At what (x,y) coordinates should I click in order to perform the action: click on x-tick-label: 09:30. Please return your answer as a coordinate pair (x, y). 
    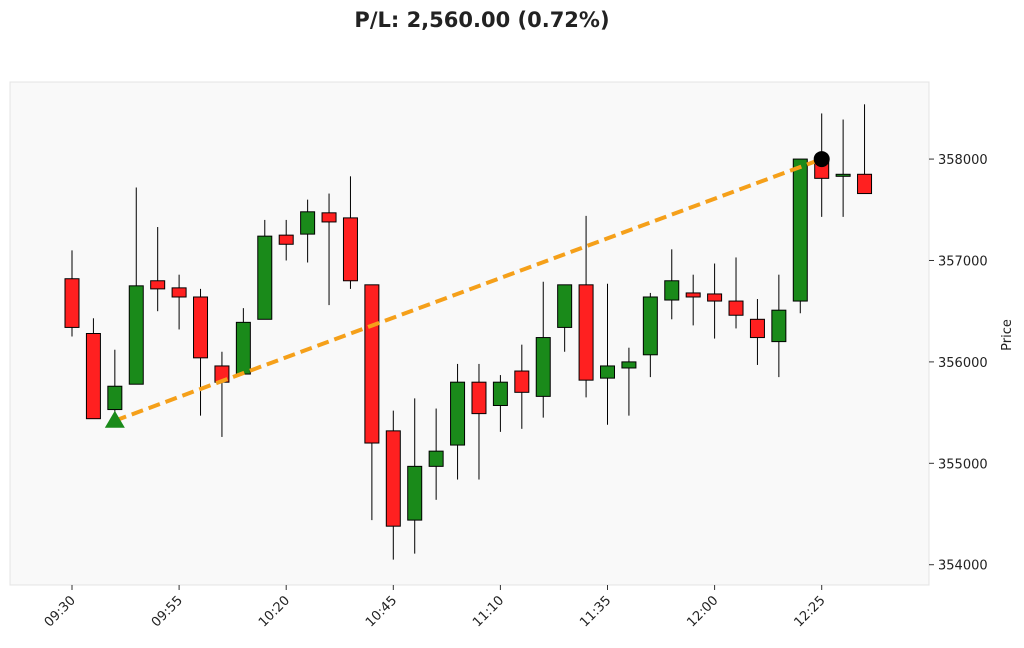
    Looking at the image, I should click on (60, 611).